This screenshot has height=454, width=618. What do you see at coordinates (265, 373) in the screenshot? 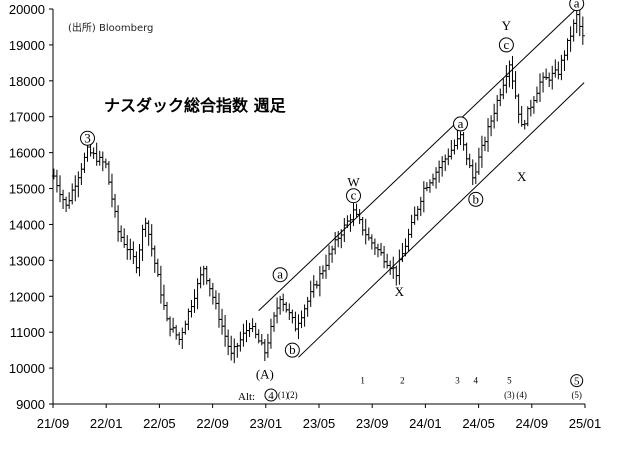
I see `wave-label: (A)` at bounding box center [265, 373].